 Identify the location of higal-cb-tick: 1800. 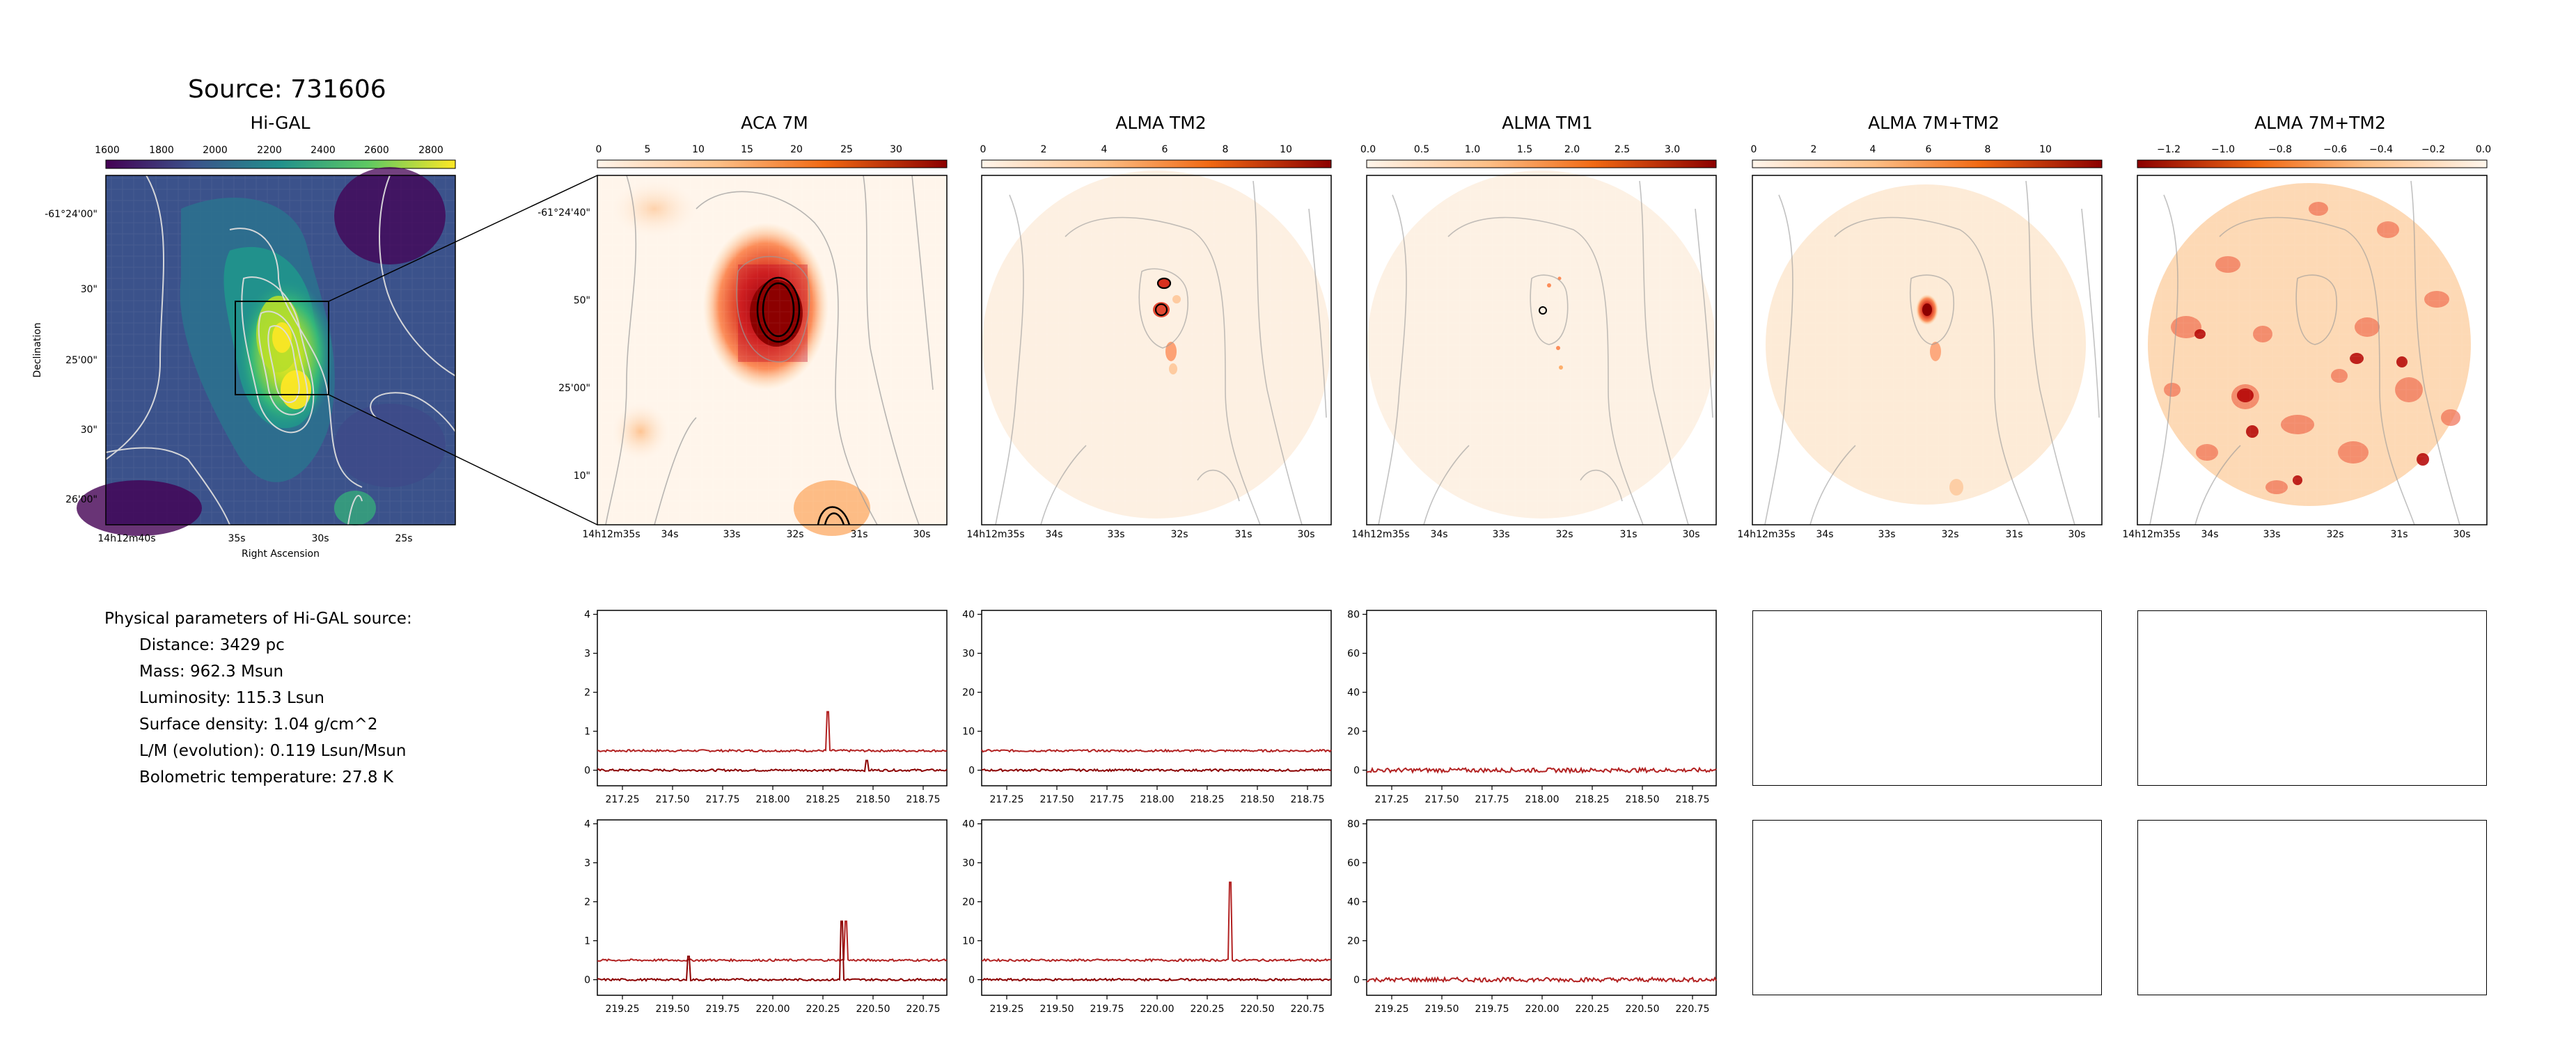
(161, 150).